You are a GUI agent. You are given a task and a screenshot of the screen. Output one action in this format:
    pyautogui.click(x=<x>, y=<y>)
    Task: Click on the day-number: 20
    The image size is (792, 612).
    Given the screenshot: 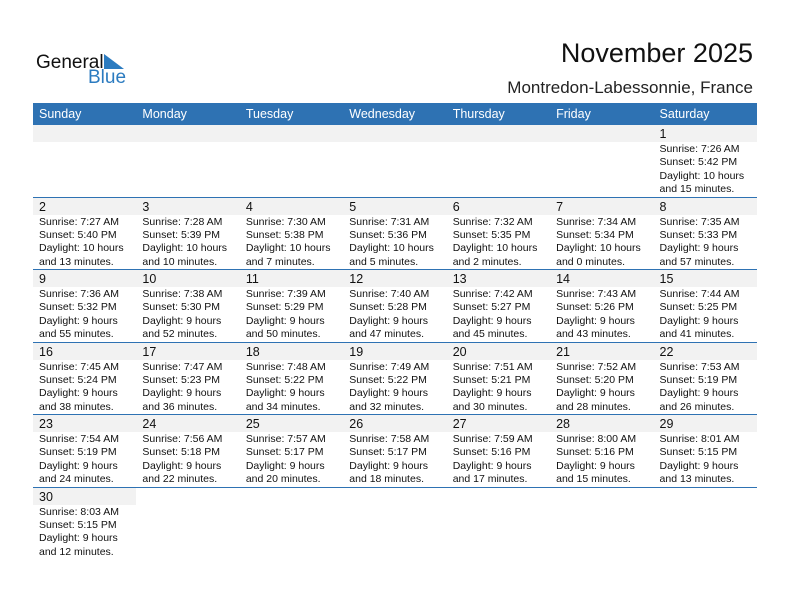 What is the action you would take?
    pyautogui.click(x=498, y=351)
    